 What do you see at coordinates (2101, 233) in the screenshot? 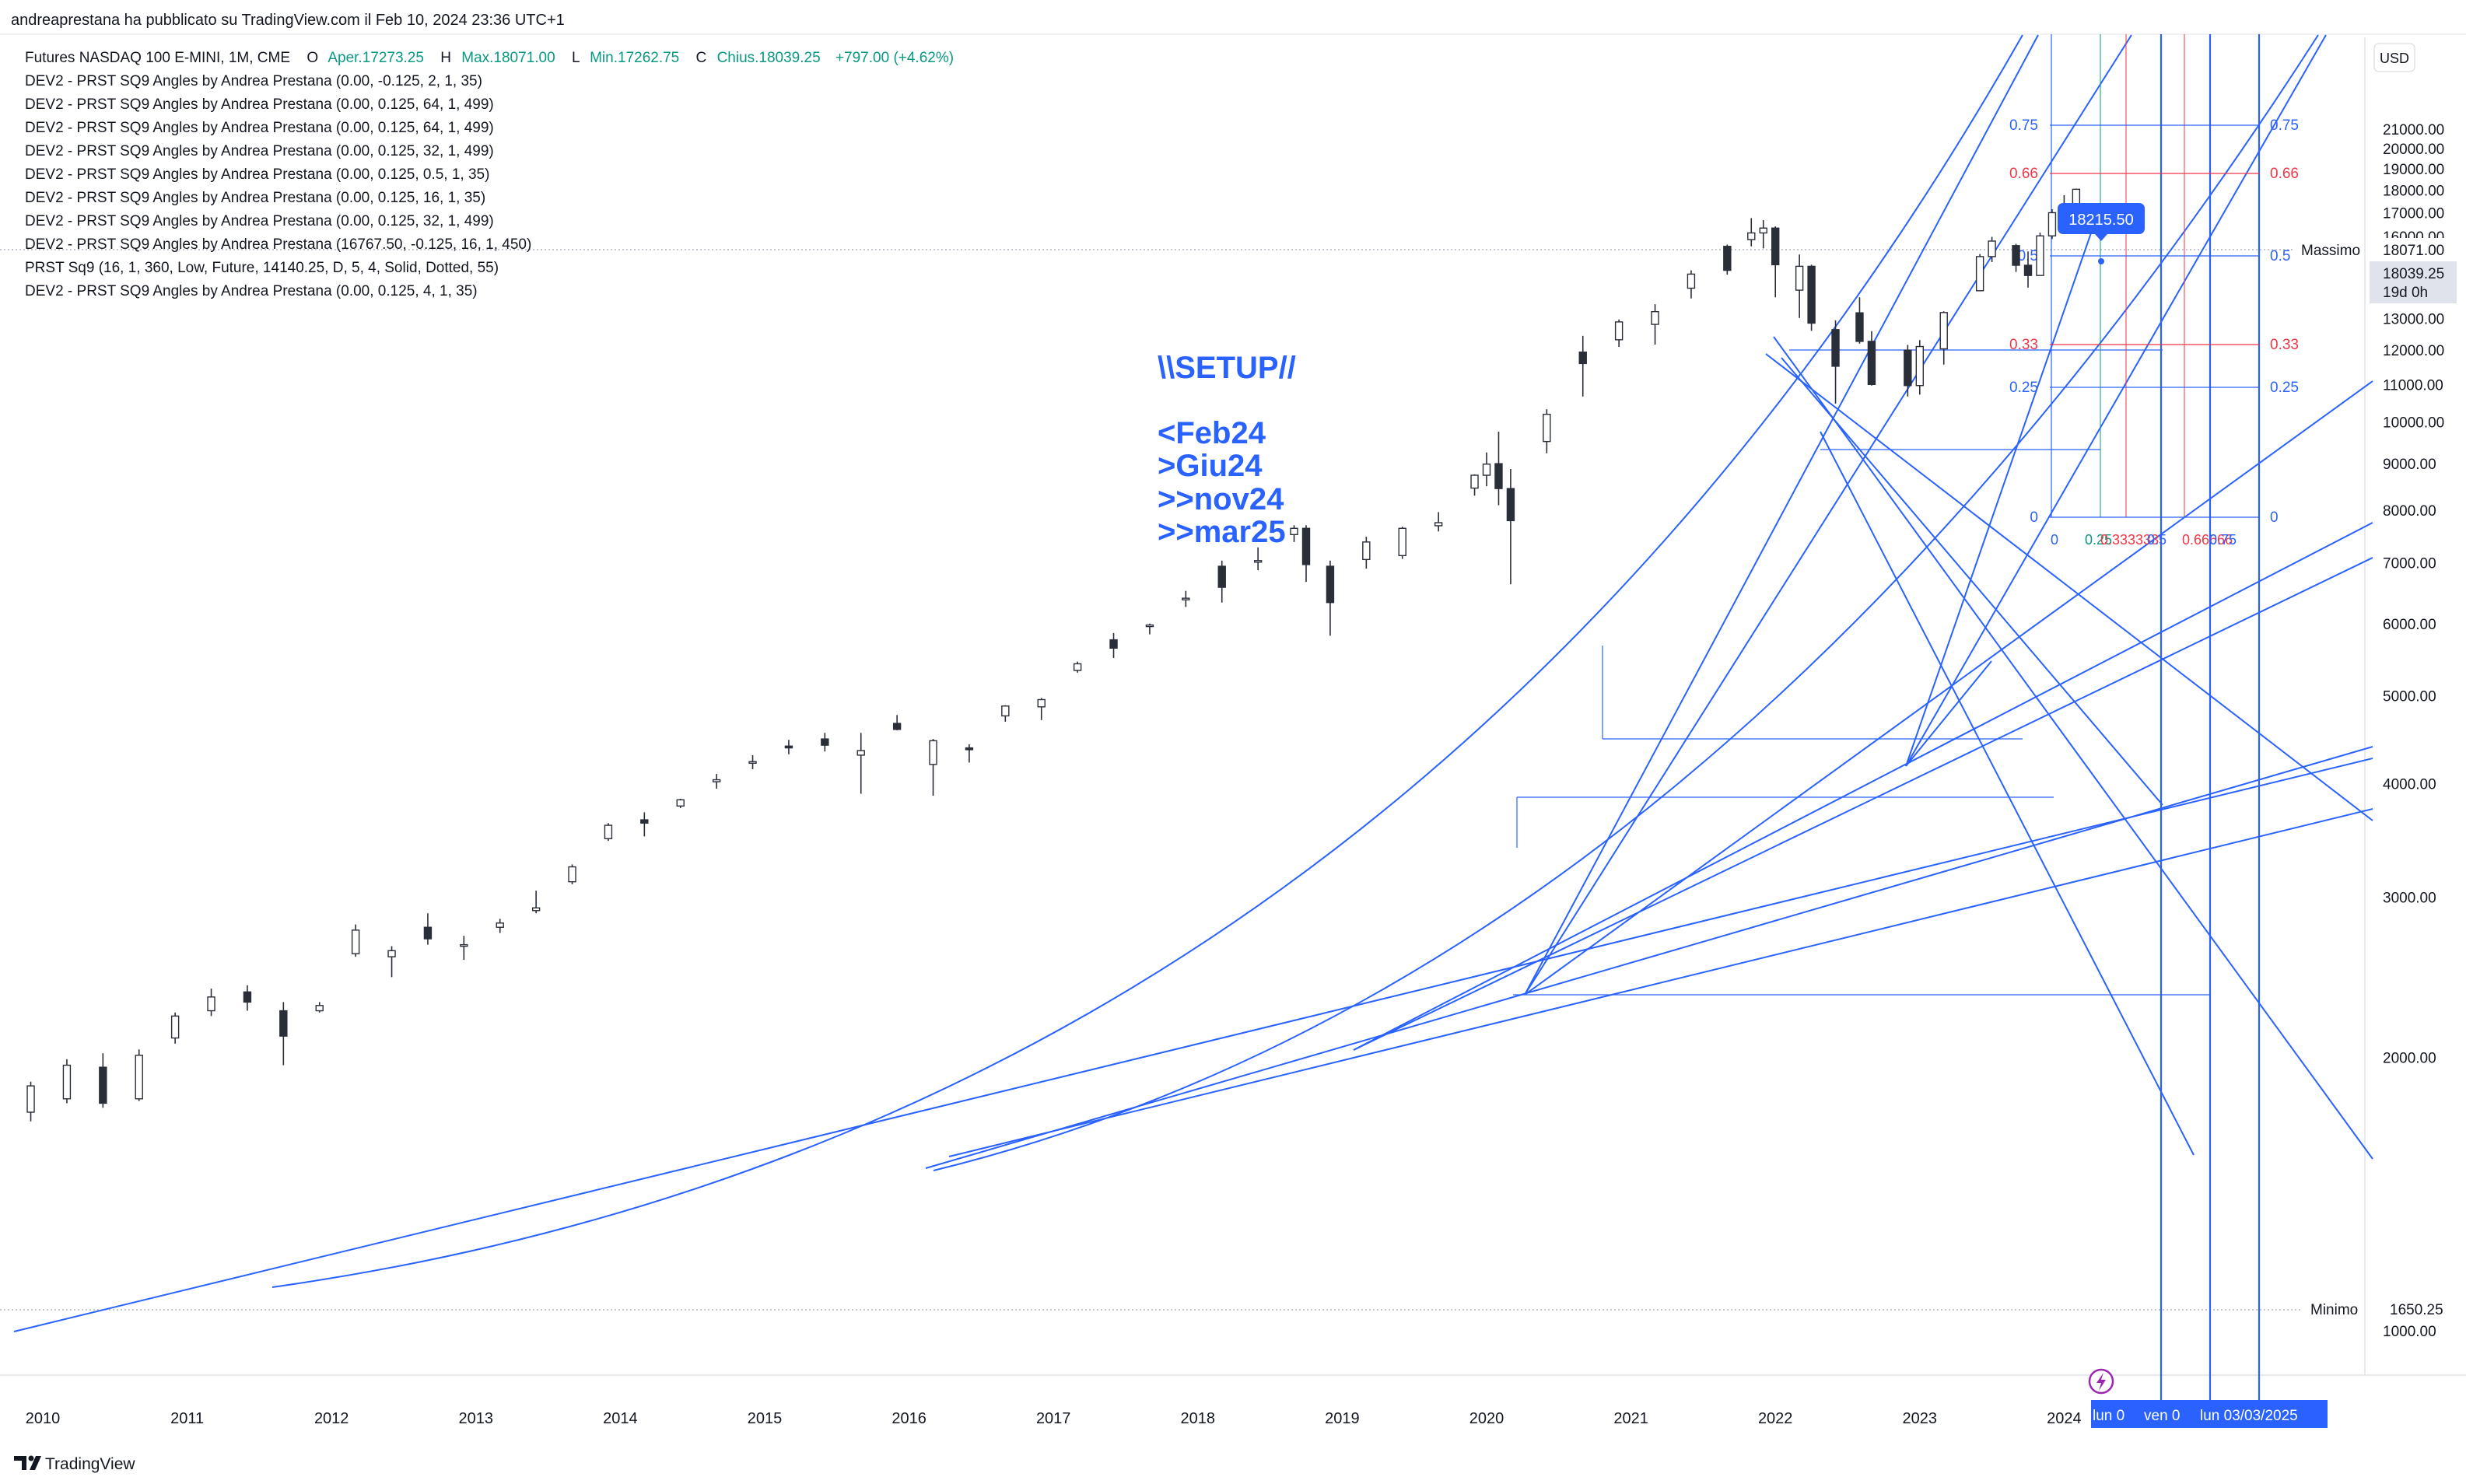
I see `price-callout: 18215.50` at bounding box center [2101, 233].